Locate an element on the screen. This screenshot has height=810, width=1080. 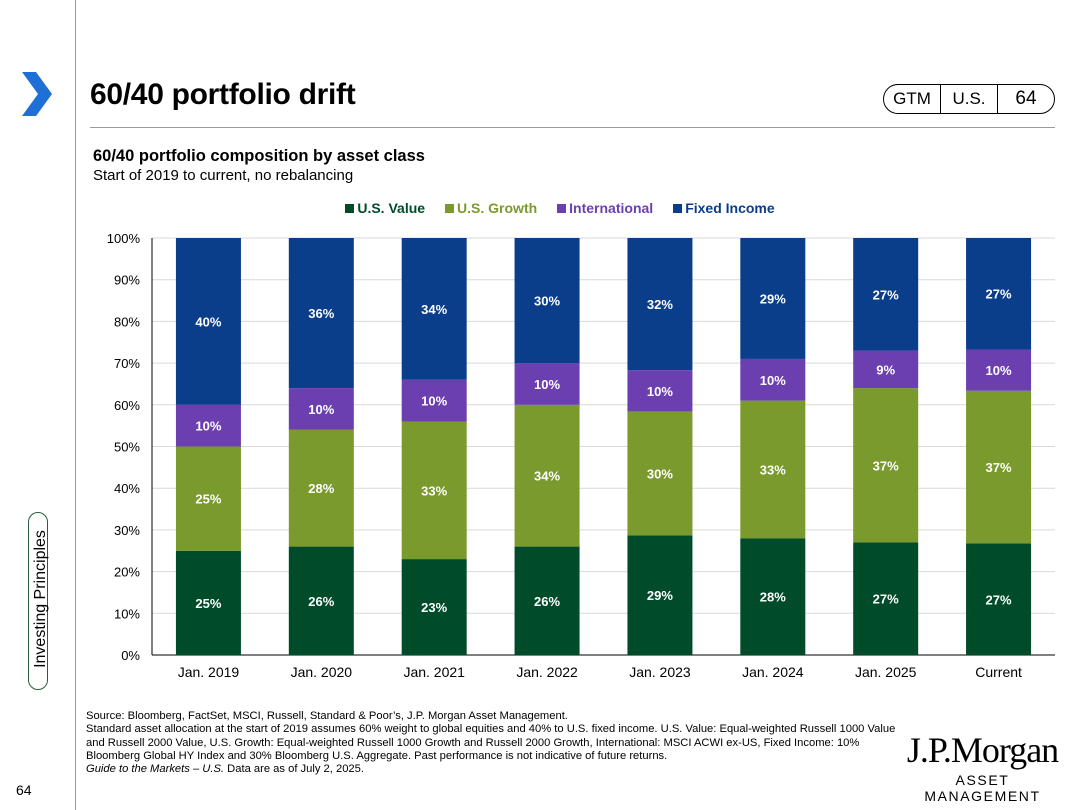
gtm-label: GTM is located at coordinates (912, 98).